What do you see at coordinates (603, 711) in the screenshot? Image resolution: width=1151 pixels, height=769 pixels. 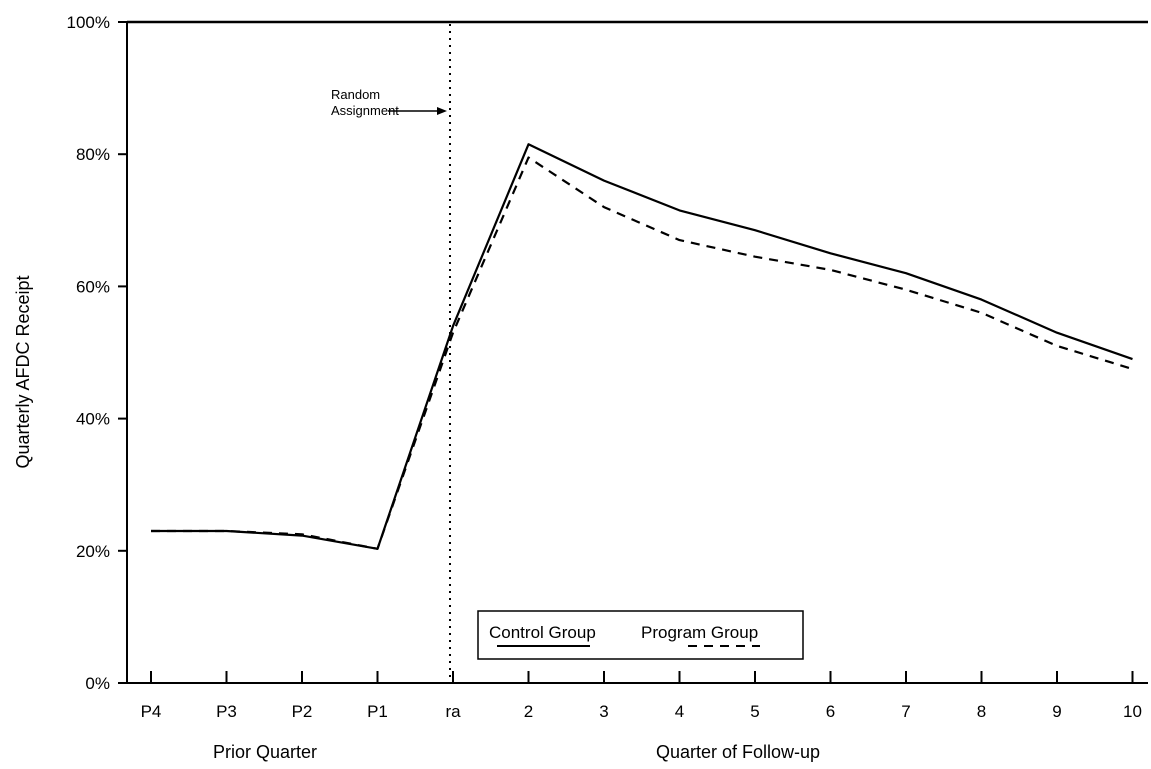 I see `x-tick-label: 3` at bounding box center [603, 711].